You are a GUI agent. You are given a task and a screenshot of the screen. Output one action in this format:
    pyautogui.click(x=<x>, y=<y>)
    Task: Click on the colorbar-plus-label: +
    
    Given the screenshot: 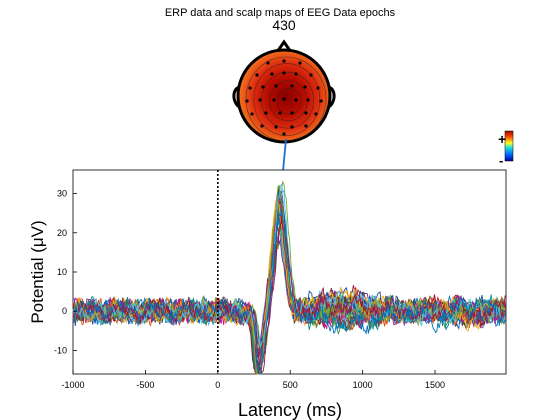 What is the action you would take?
    pyautogui.click(x=502, y=139)
    